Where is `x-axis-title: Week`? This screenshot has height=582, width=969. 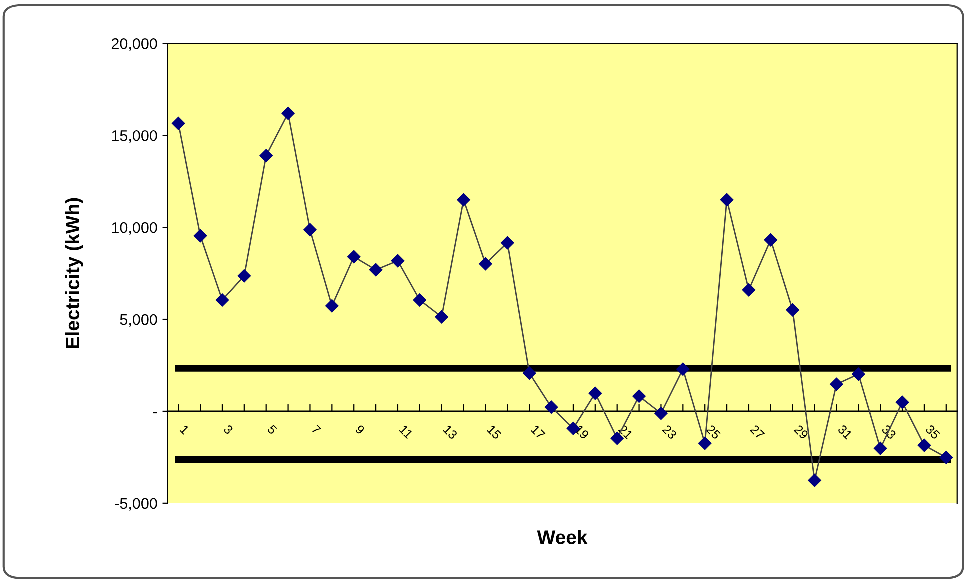 x-axis-title: Week is located at coordinates (562, 537).